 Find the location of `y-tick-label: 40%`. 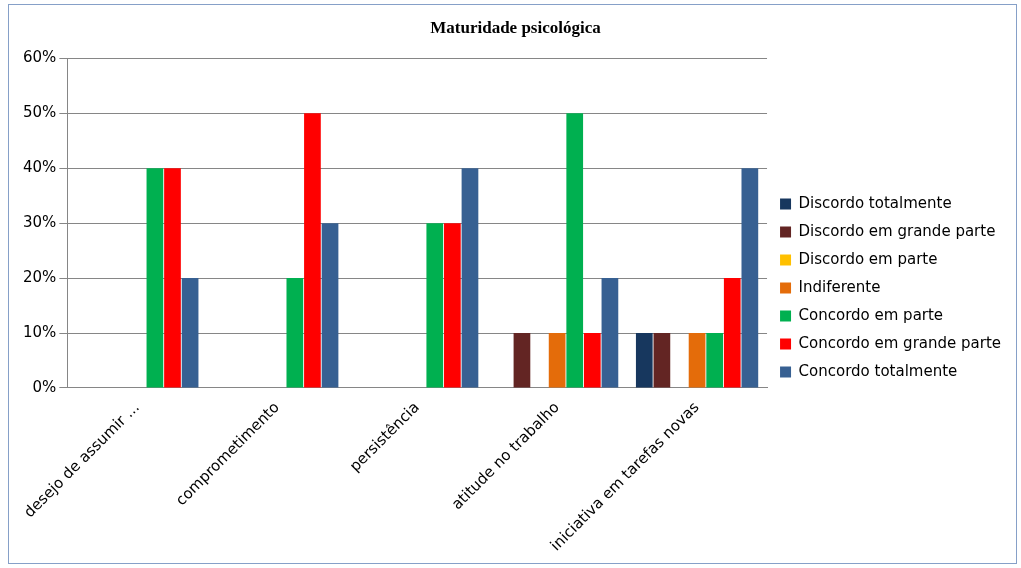

y-tick-label: 40% is located at coordinates (40, 167).